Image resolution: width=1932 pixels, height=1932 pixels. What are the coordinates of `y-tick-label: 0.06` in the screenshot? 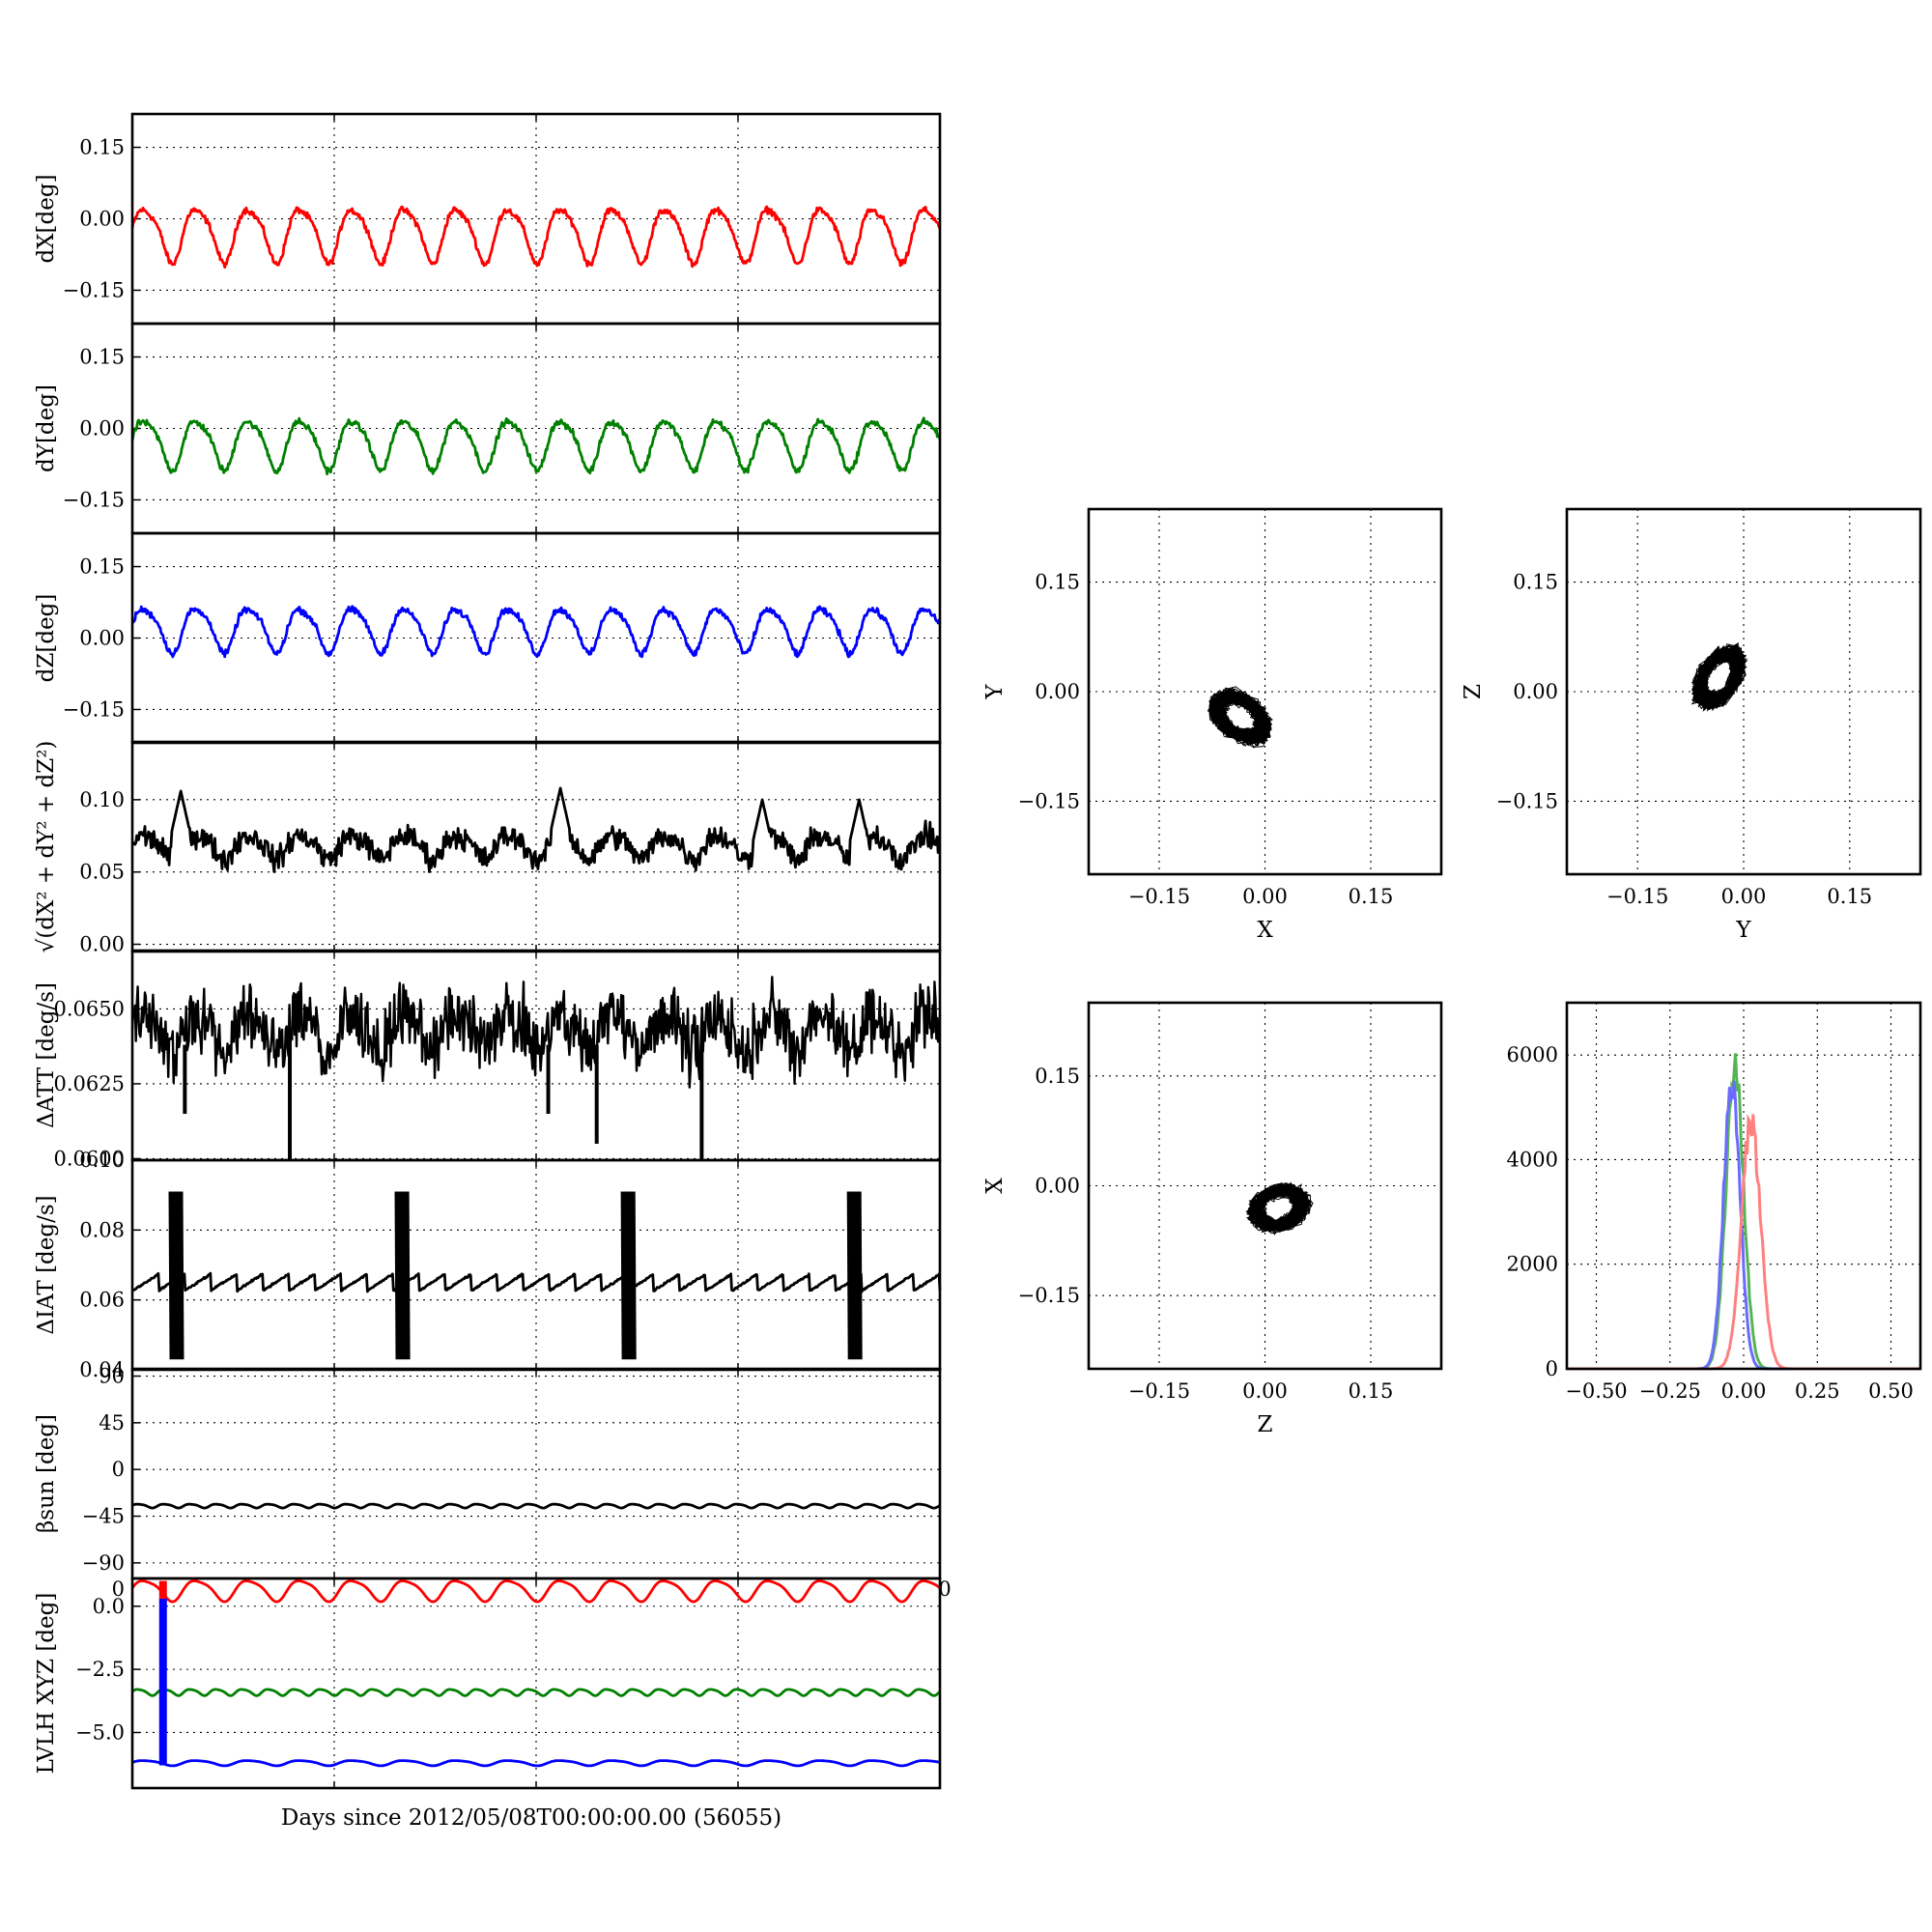 It's located at (102, 1300).